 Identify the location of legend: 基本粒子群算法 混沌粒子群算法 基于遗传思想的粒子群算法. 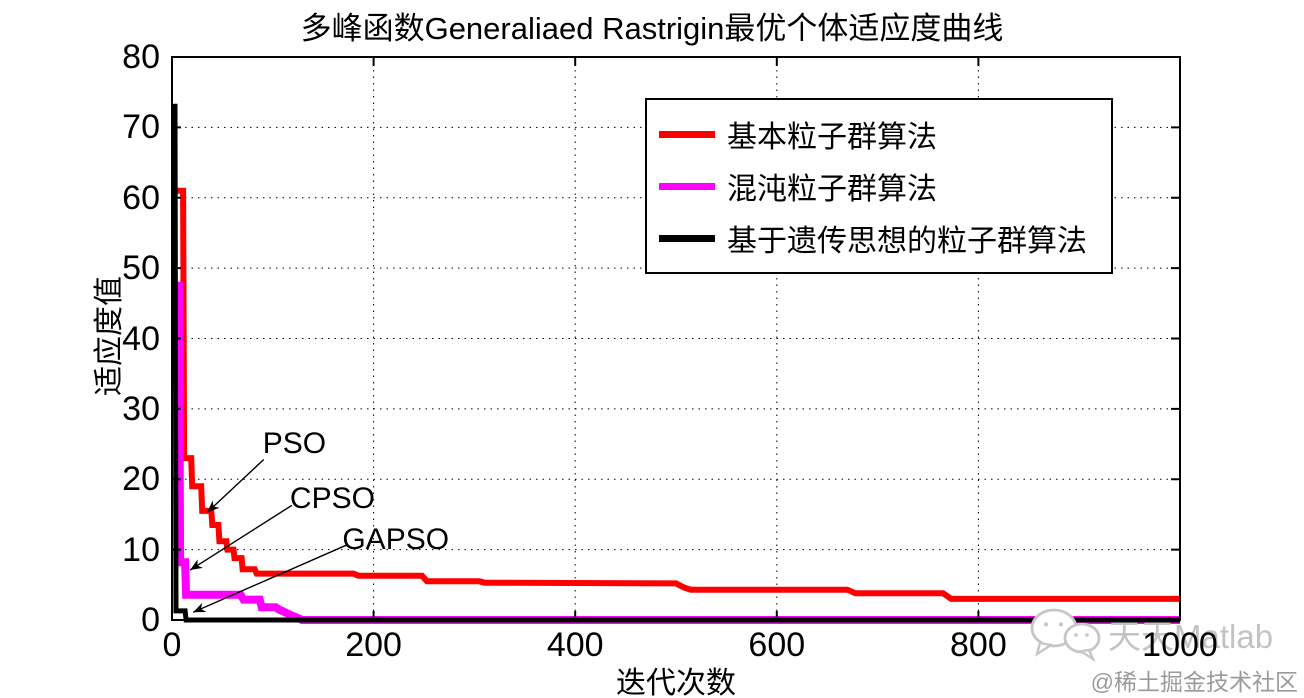
(879, 186).